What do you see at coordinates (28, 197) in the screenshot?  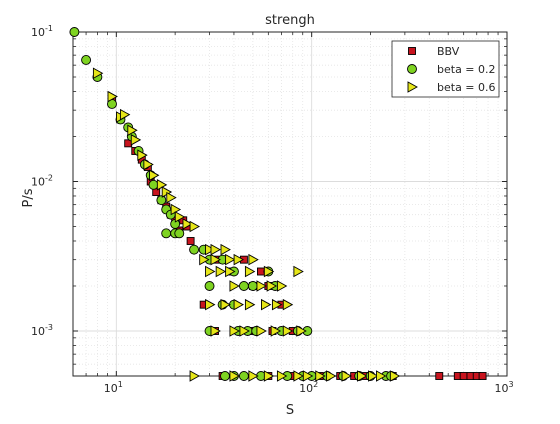 I see `y-axis-label: P/s` at bounding box center [28, 197].